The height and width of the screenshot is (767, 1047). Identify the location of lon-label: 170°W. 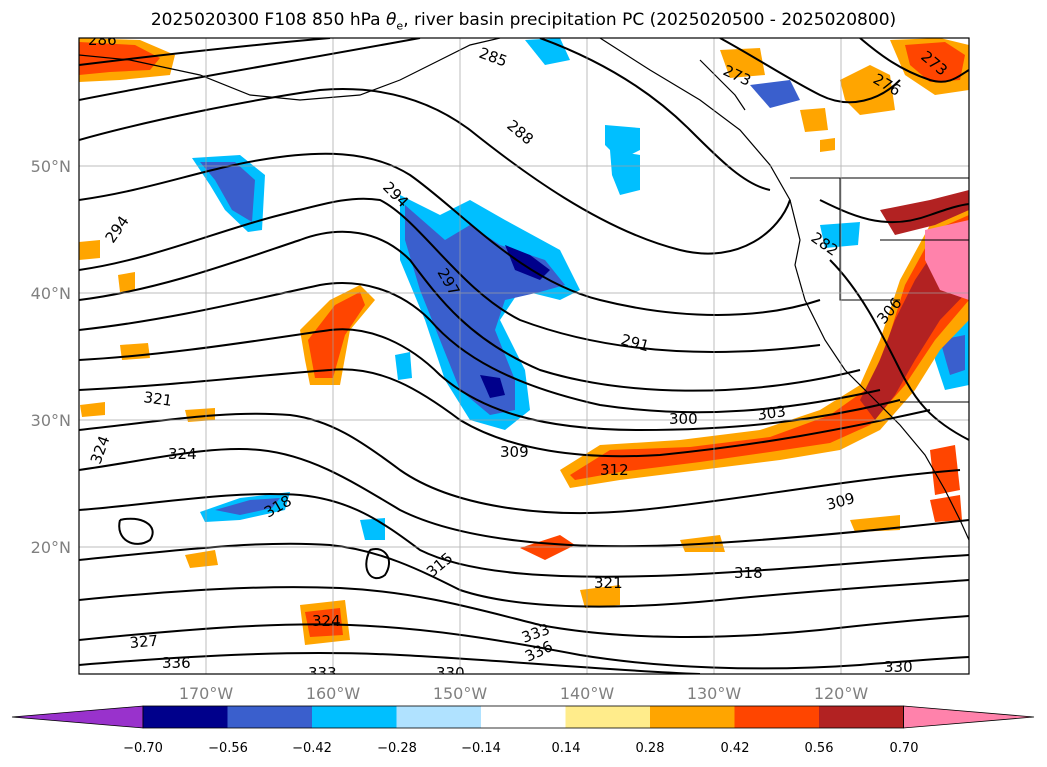
(206, 693).